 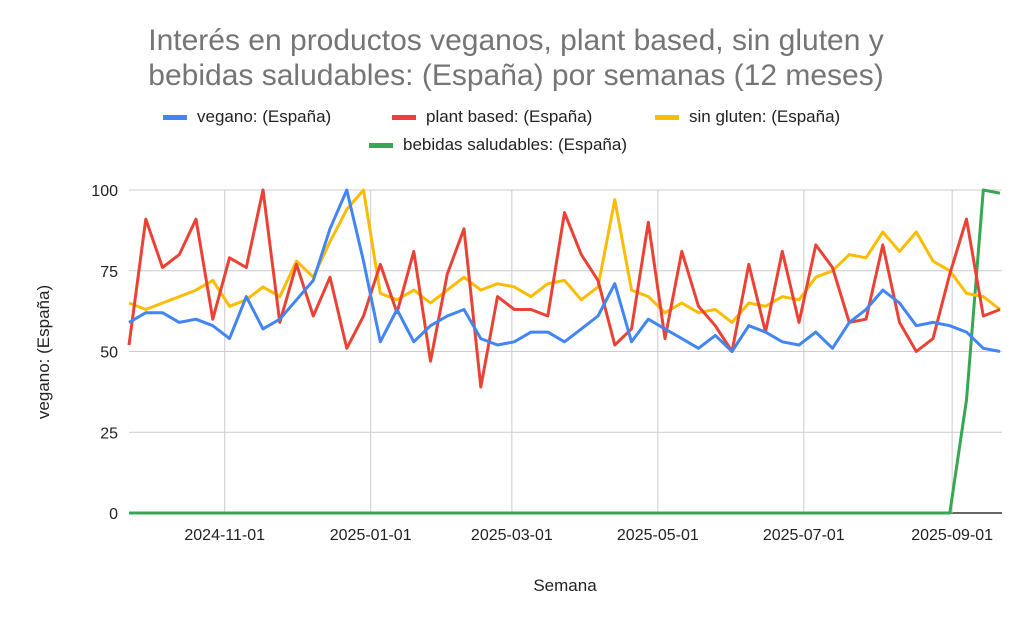 I want to click on y-tick-label: 25, so click(x=109, y=433).